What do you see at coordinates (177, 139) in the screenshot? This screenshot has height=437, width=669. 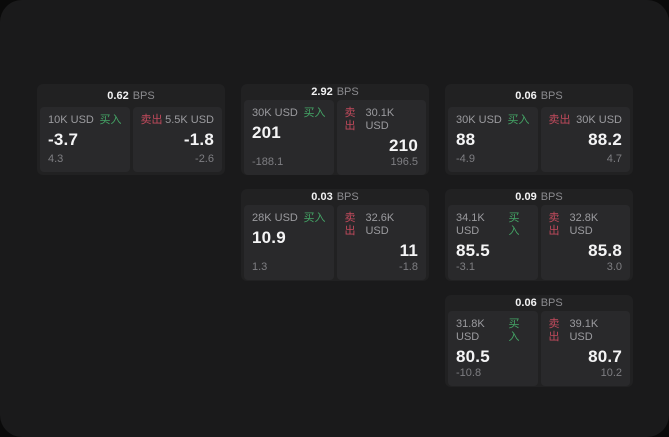 I see `sell-cell: 卖出 5.5K USD -1.8 -2.6` at bounding box center [177, 139].